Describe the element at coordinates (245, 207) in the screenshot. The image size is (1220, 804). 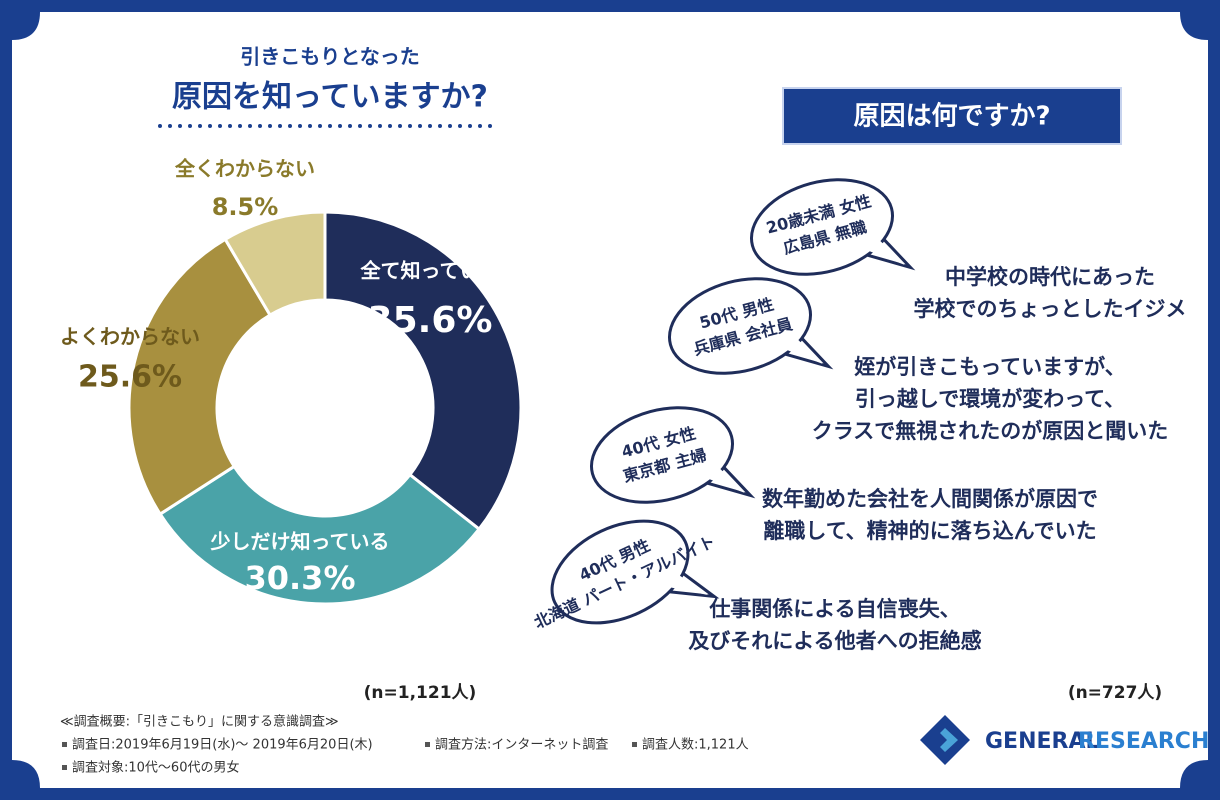
I see `value-label: 8.5%` at that location.